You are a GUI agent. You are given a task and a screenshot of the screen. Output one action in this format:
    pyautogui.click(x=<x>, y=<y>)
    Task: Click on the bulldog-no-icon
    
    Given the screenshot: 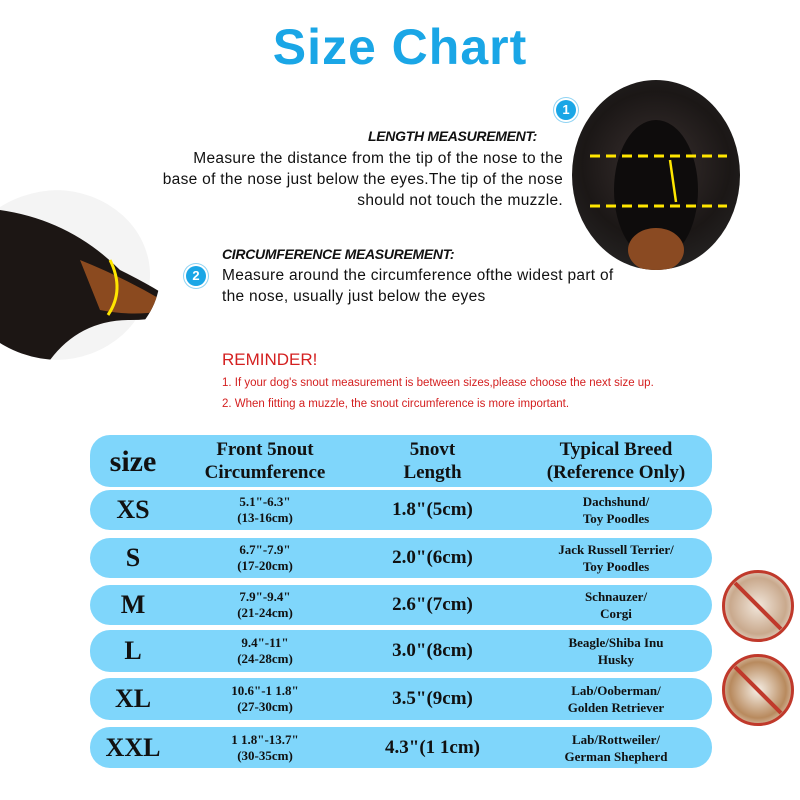 What is the action you would take?
    pyautogui.click(x=758, y=606)
    